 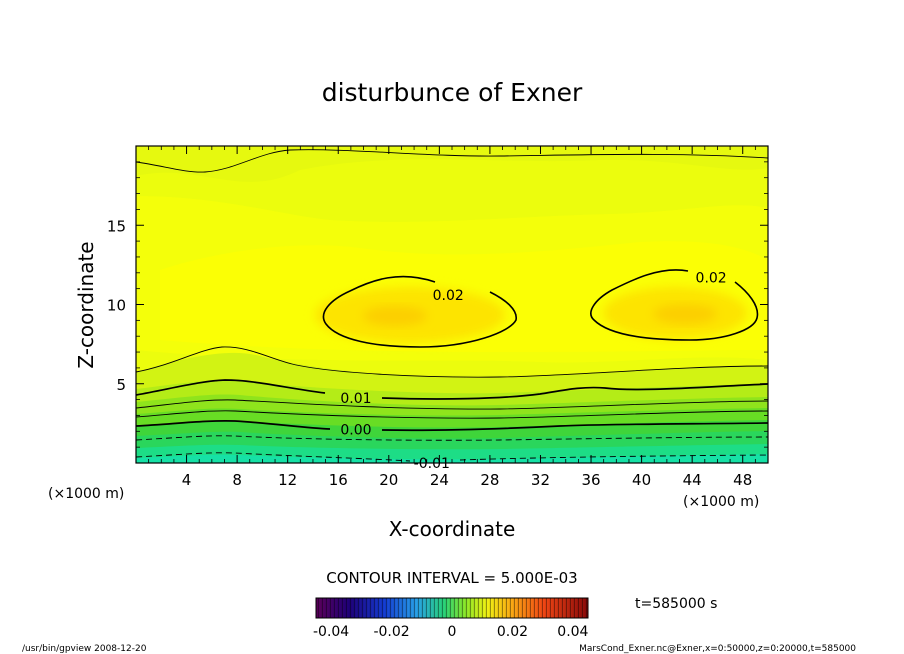 What do you see at coordinates (742, 480) in the screenshot?
I see `x-tick-label: 48` at bounding box center [742, 480].